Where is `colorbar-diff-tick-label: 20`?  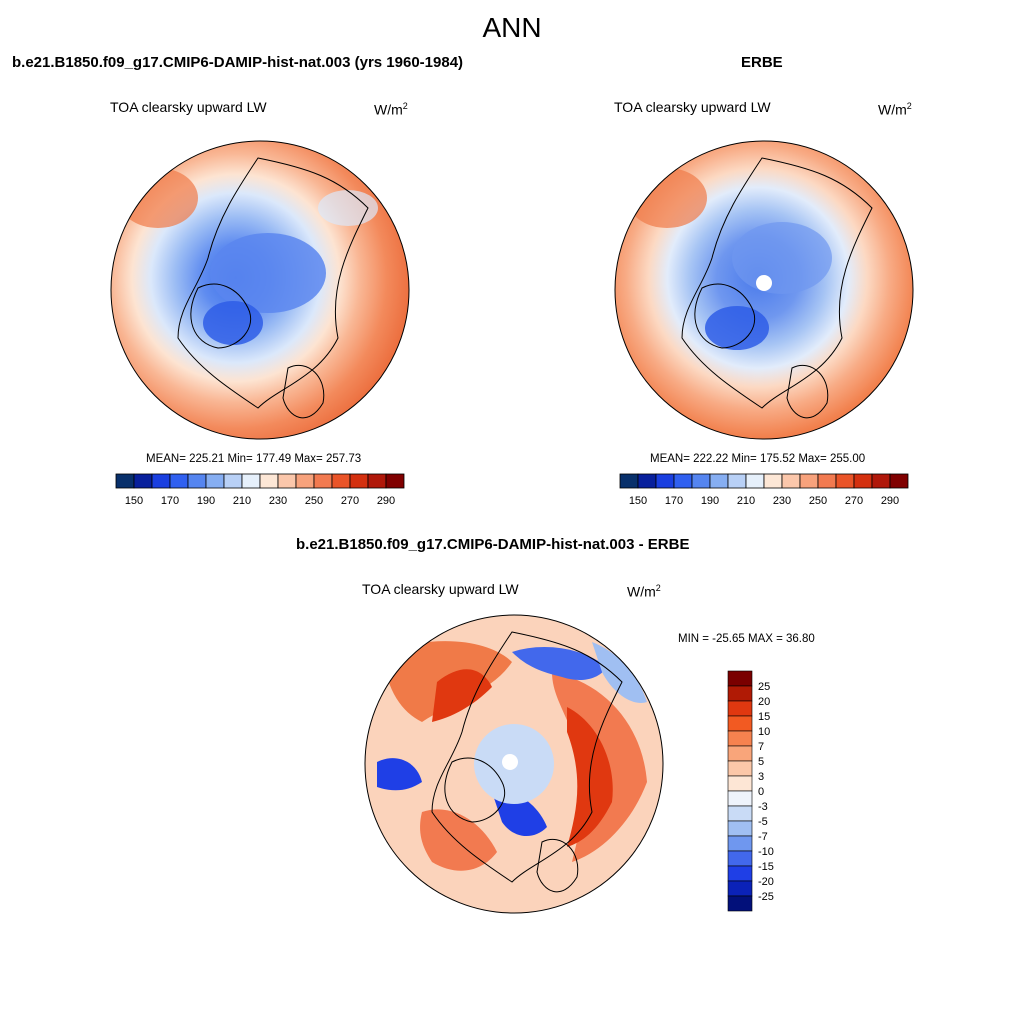 colorbar-diff-tick-label: 20 is located at coordinates (764, 702).